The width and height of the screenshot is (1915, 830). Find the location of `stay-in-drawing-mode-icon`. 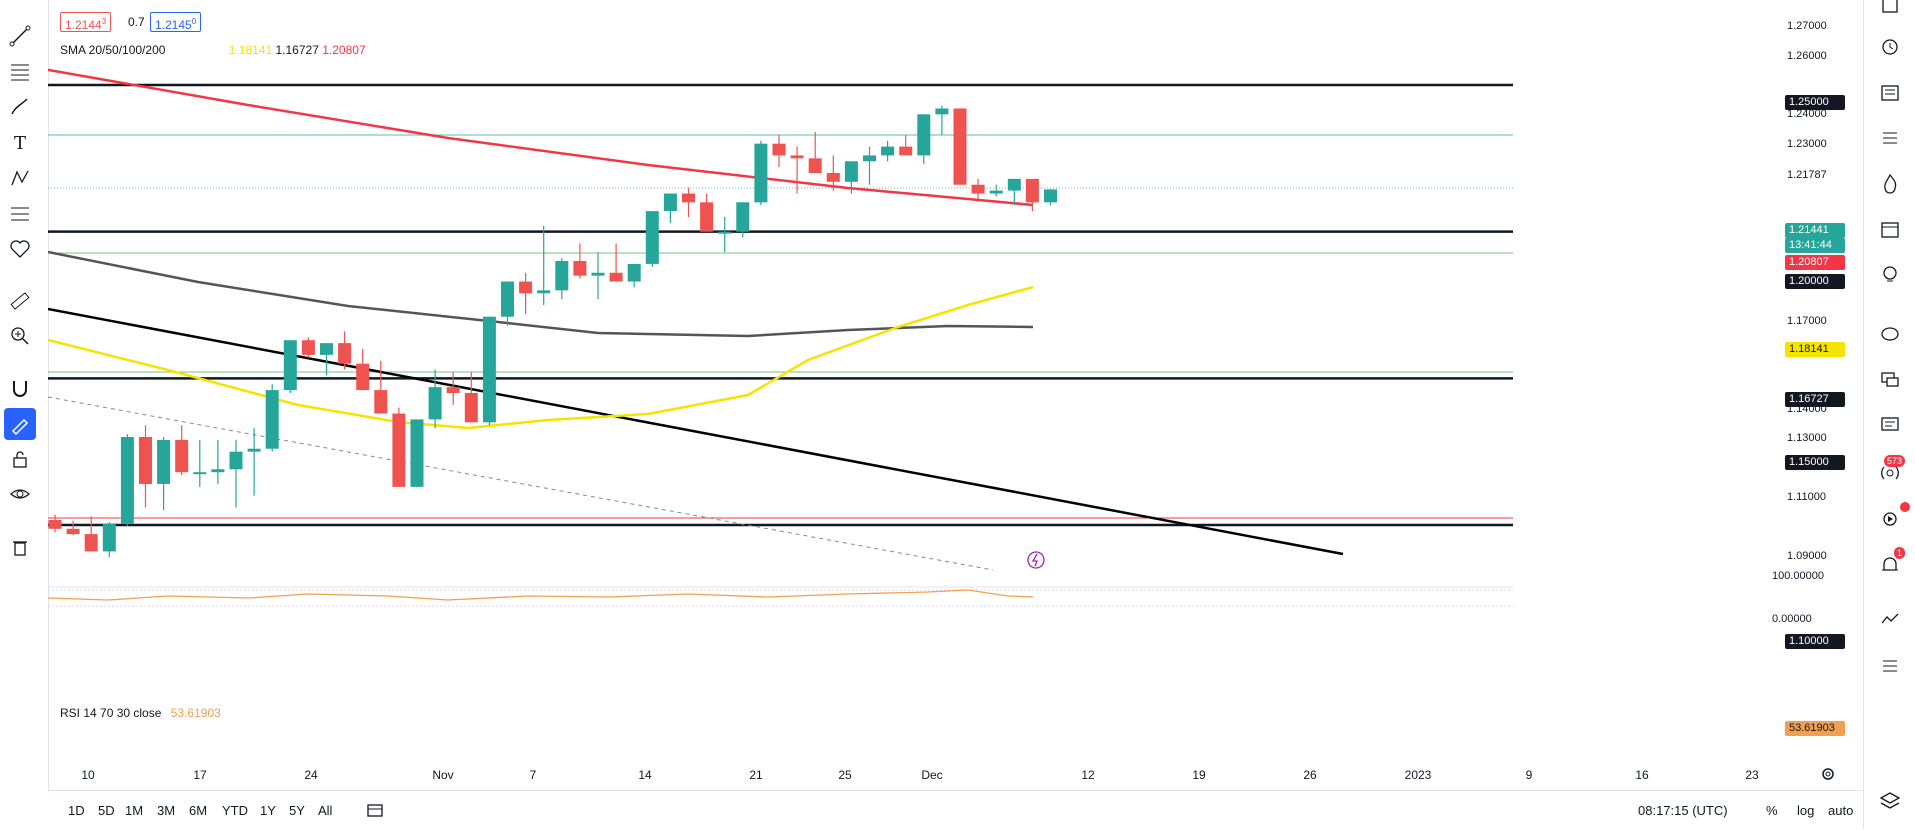

stay-in-drawing-mode-icon is located at coordinates (20, 424).